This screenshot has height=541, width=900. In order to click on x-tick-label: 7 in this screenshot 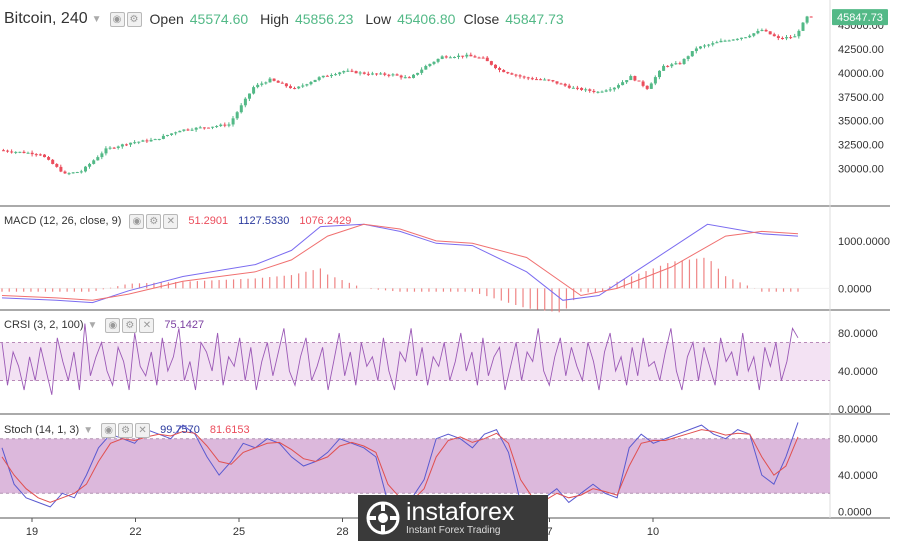, I will do `click(549, 532)`.